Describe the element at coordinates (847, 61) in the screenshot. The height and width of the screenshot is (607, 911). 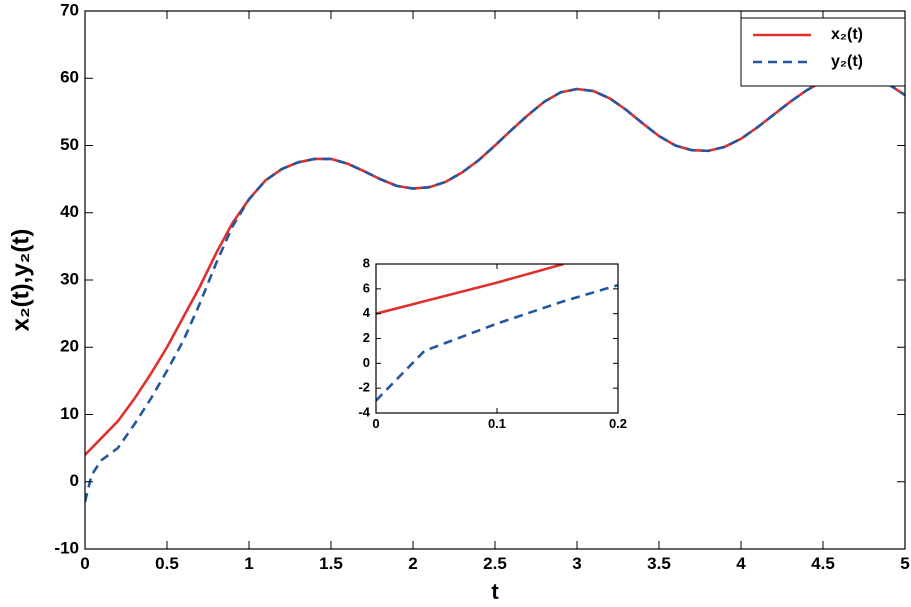
I see `legend-label: y₂(t)` at that location.